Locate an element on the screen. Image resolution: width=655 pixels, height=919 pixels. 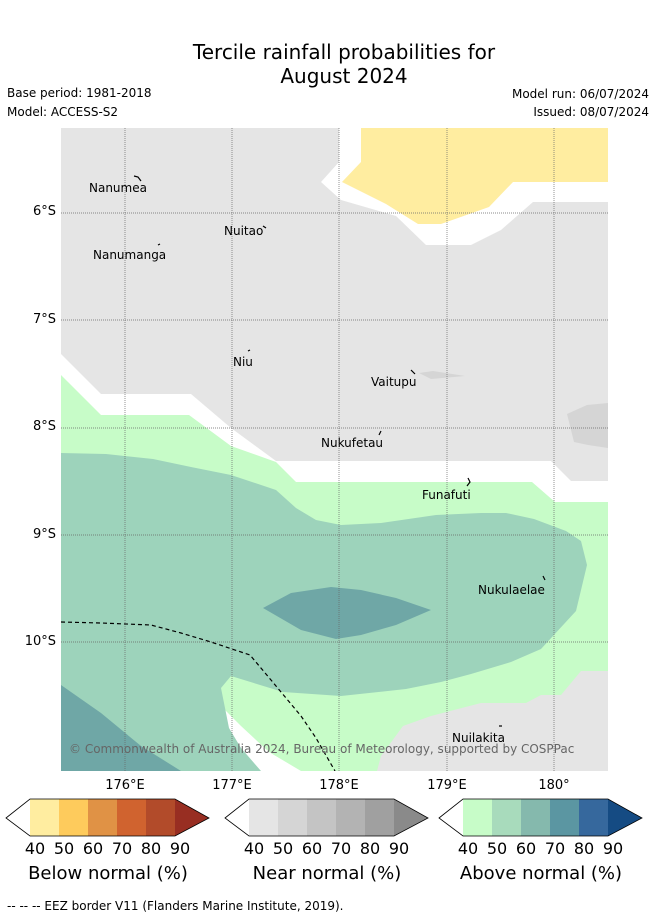
colorbar-above-normal is located at coordinates (540, 817).